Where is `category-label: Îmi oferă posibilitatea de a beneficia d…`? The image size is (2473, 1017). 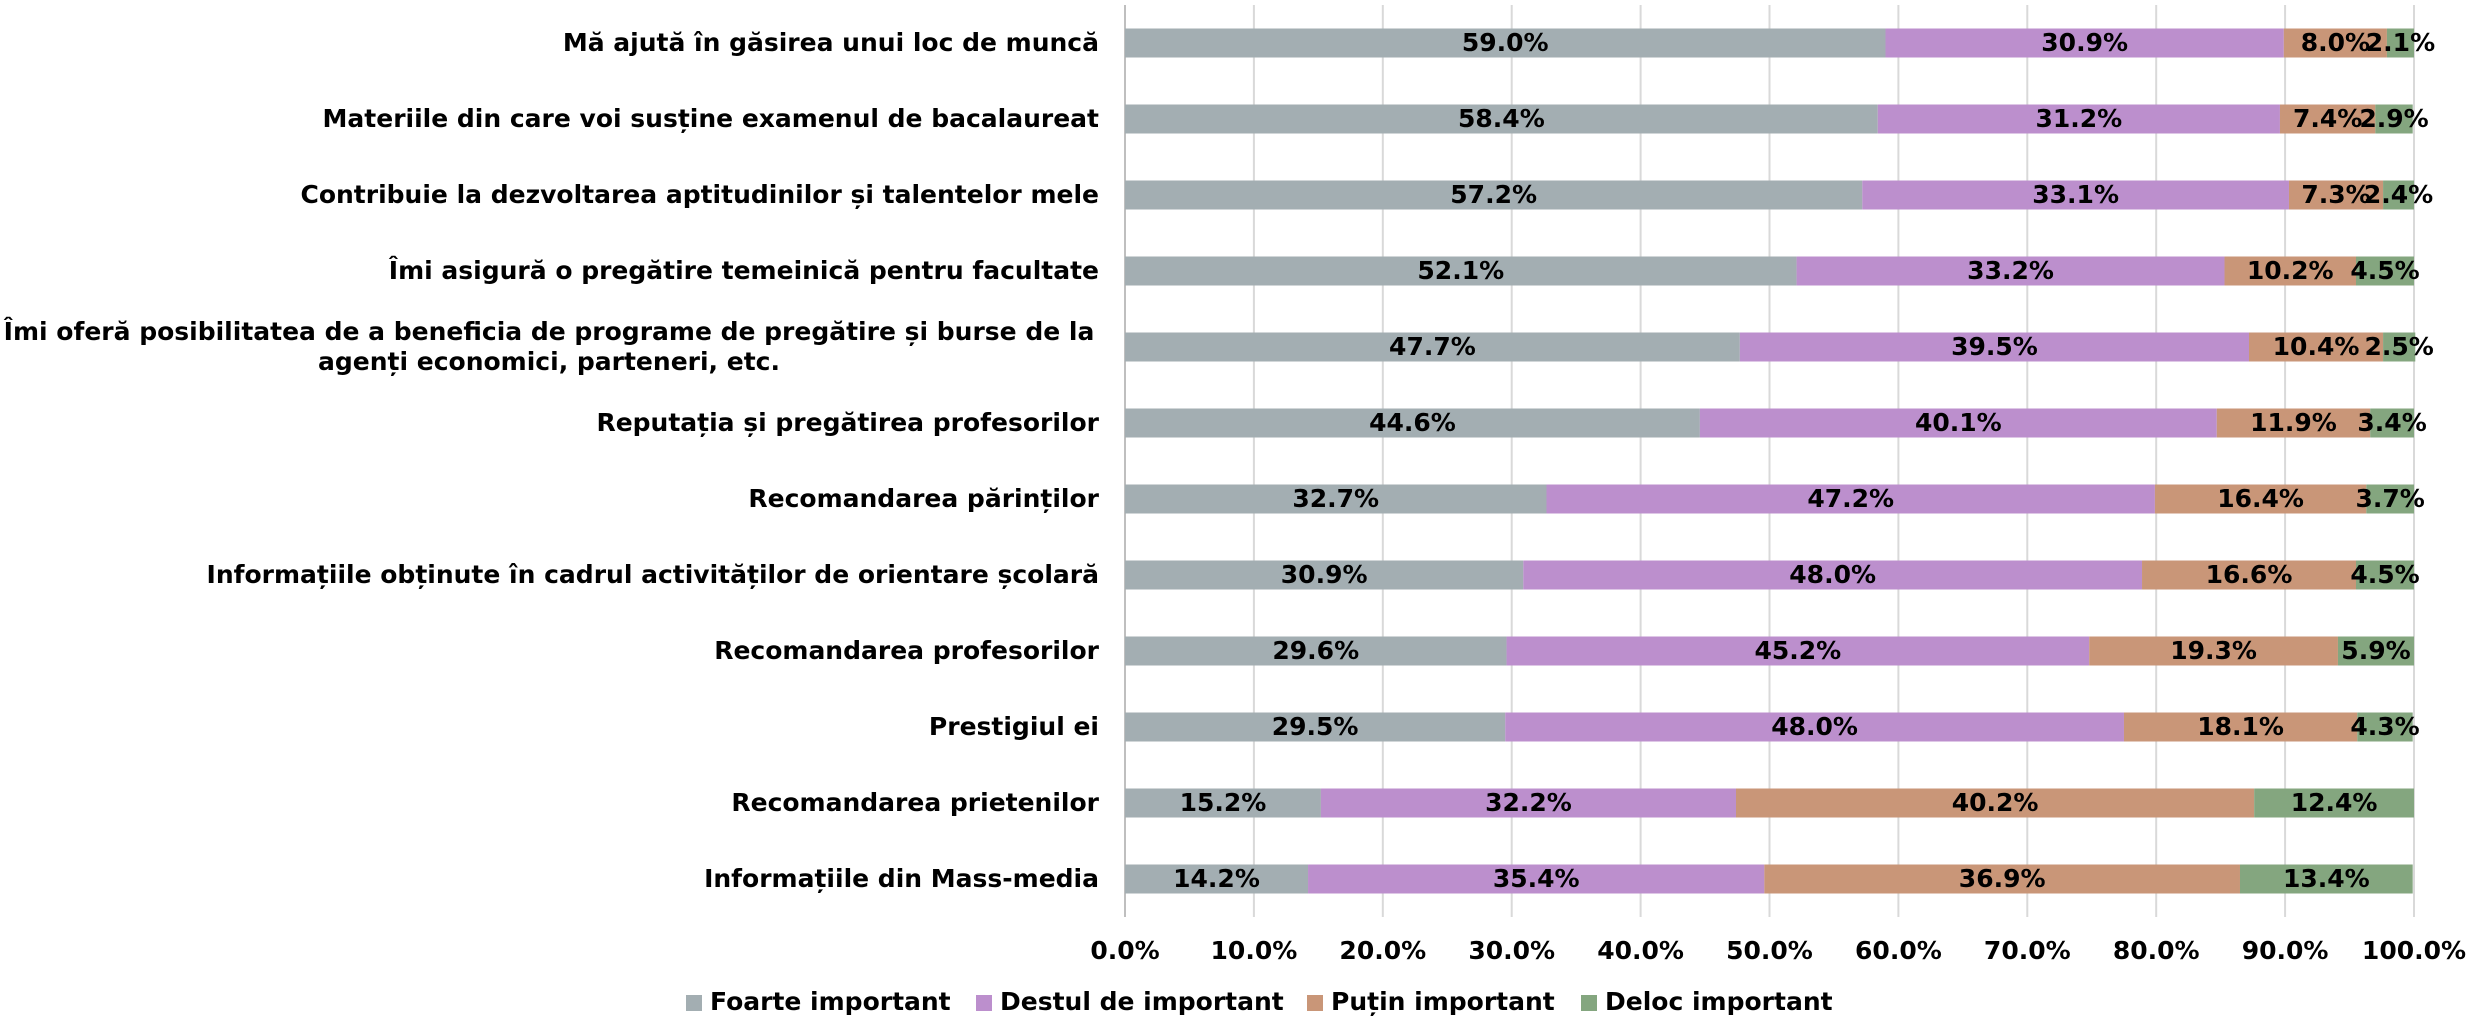
category-label: Îmi oferă posibilitatea de a beneficia d… is located at coordinates (549, 347).